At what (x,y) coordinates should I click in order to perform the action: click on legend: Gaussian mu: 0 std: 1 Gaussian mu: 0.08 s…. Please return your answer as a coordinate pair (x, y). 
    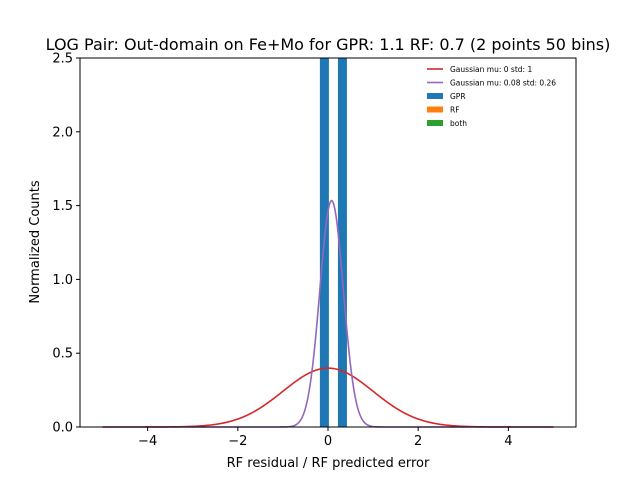
    Looking at the image, I should click on (491, 96).